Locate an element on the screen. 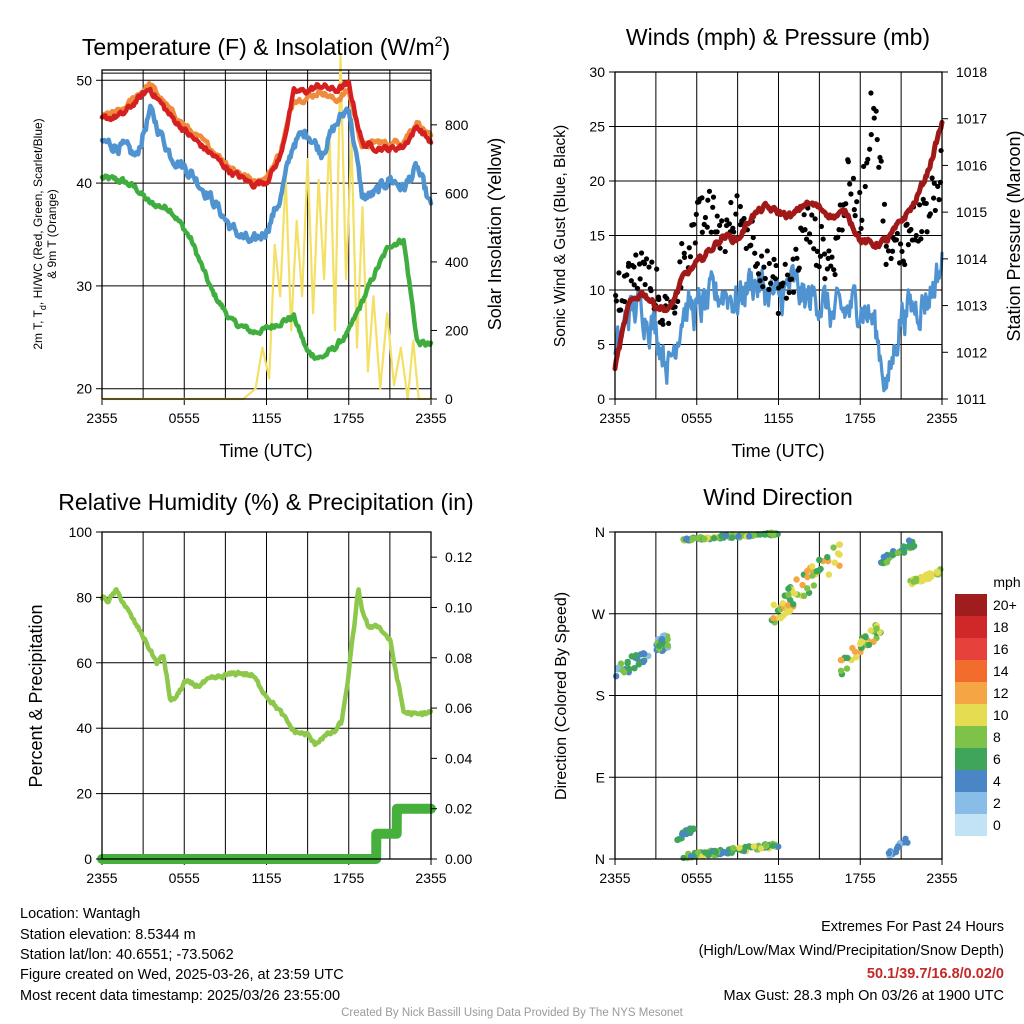  panel-0-xtick-label: 2355 is located at coordinates (101, 418).